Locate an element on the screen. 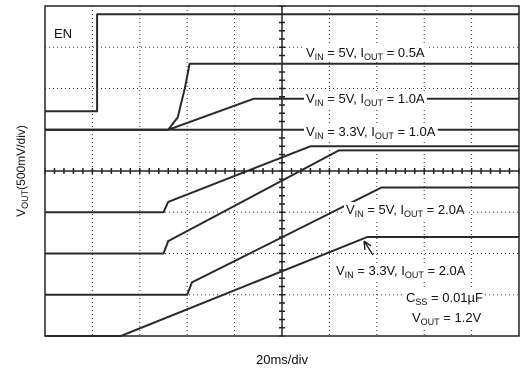 Image resolution: width=524 pixels, height=374 pixels. y-axis-label: VOUT(500mV/div) is located at coordinates (22, 171).